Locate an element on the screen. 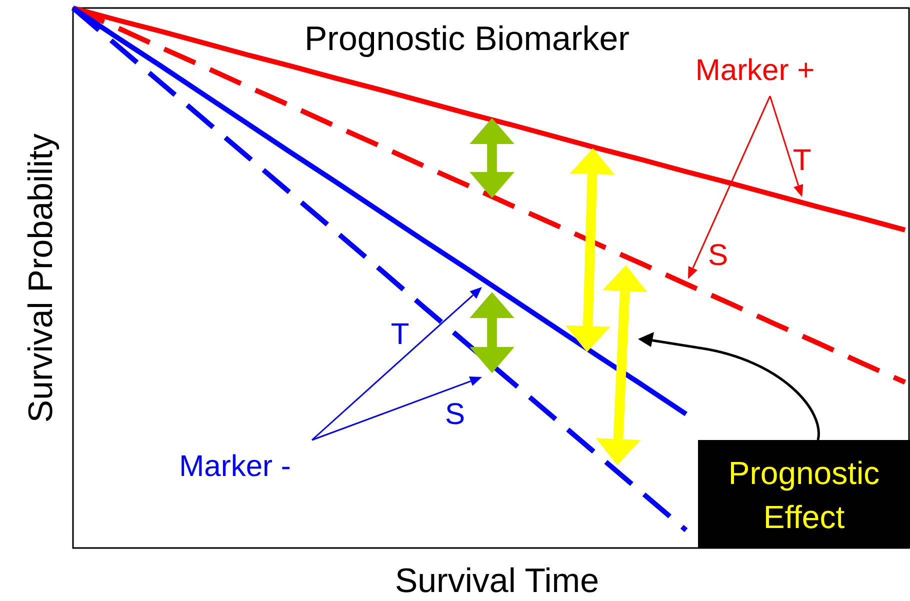 The width and height of the screenshot is (910, 601). x-axis-title: Survival Time is located at coordinates (497, 581).